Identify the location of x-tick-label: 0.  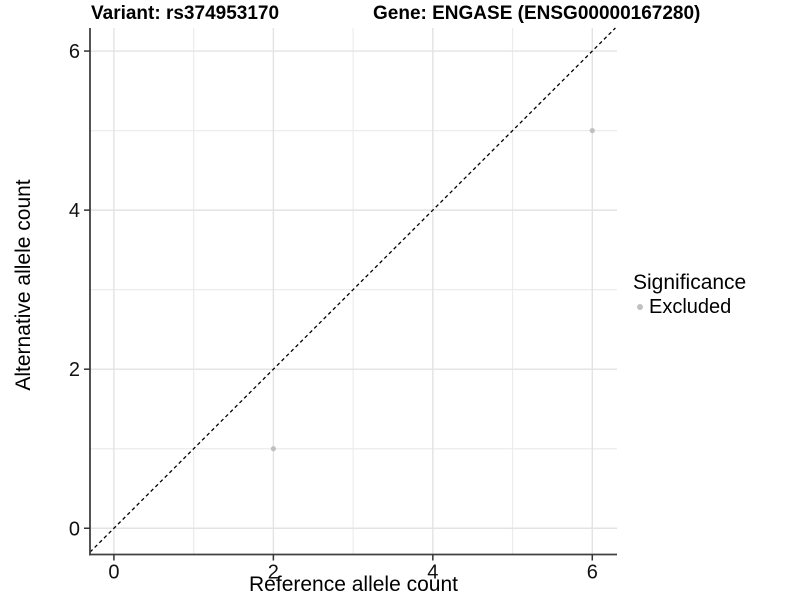
(113, 573).